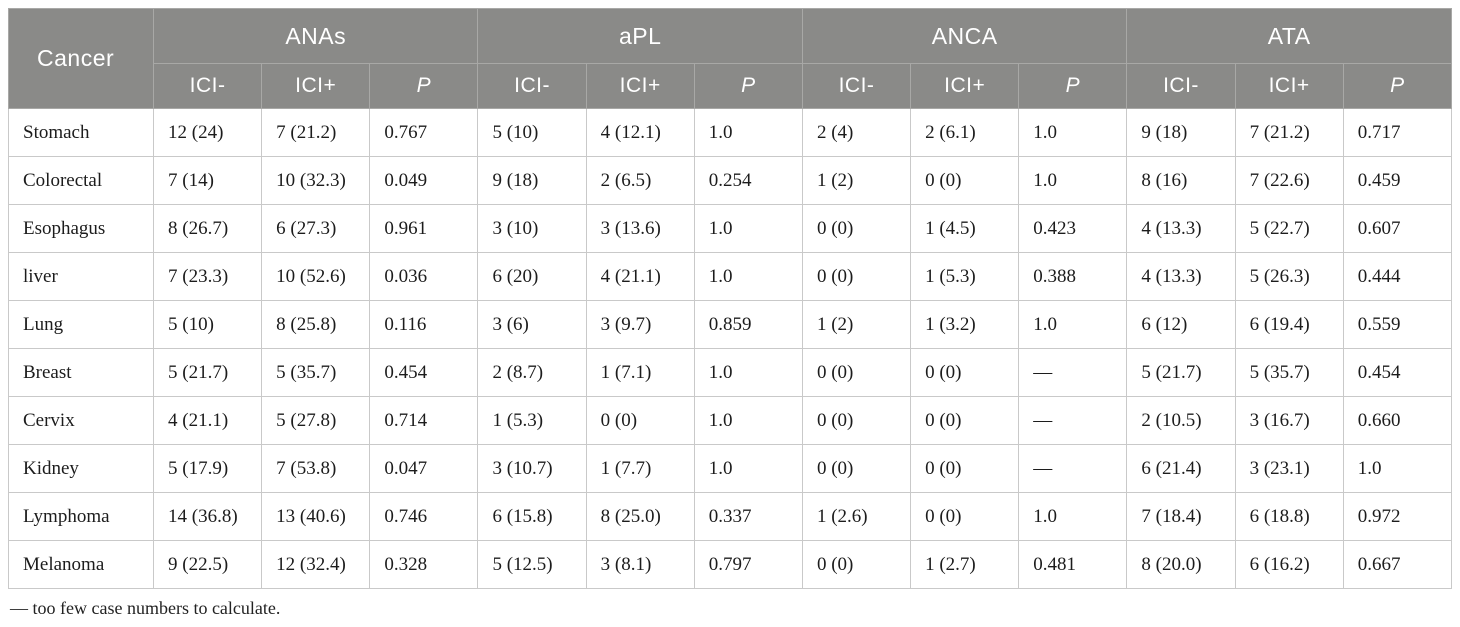 The width and height of the screenshot is (1460, 627). I want to click on data-cell: 1 (7.7), so click(640, 468).